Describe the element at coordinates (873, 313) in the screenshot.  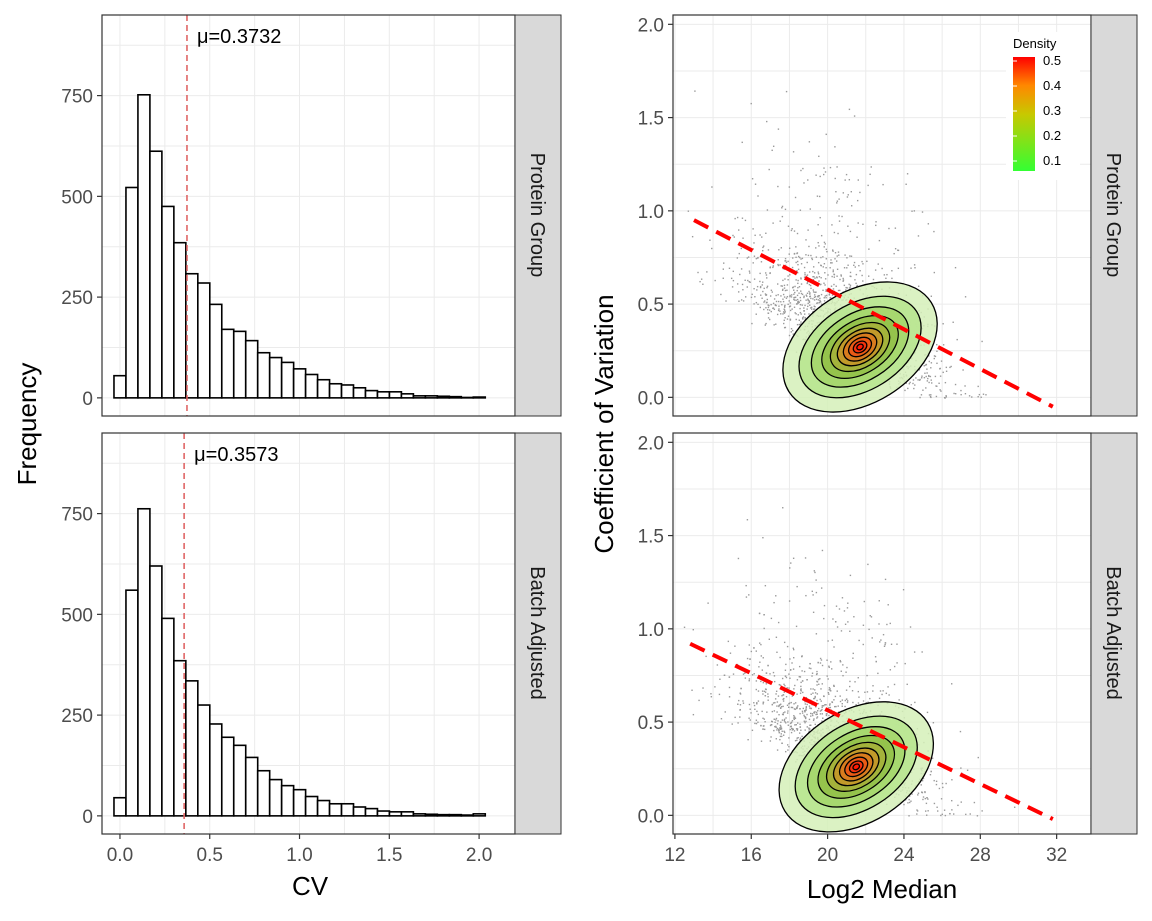
I see `trend-line` at that location.